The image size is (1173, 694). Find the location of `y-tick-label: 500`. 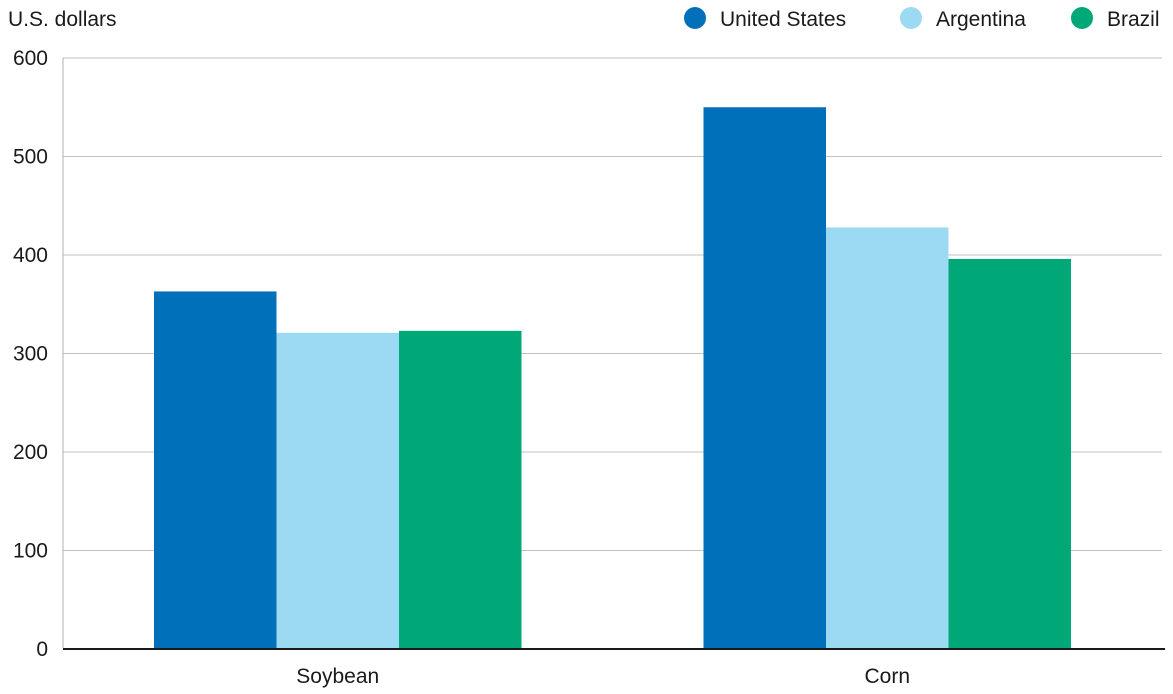

y-tick-label: 500 is located at coordinates (30, 157).